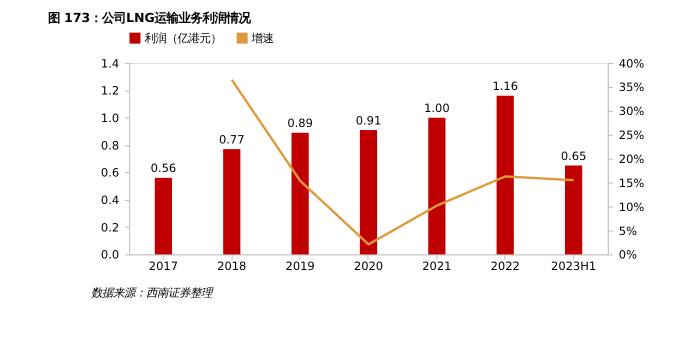  I want to click on data-label: 0.89, so click(300, 123).